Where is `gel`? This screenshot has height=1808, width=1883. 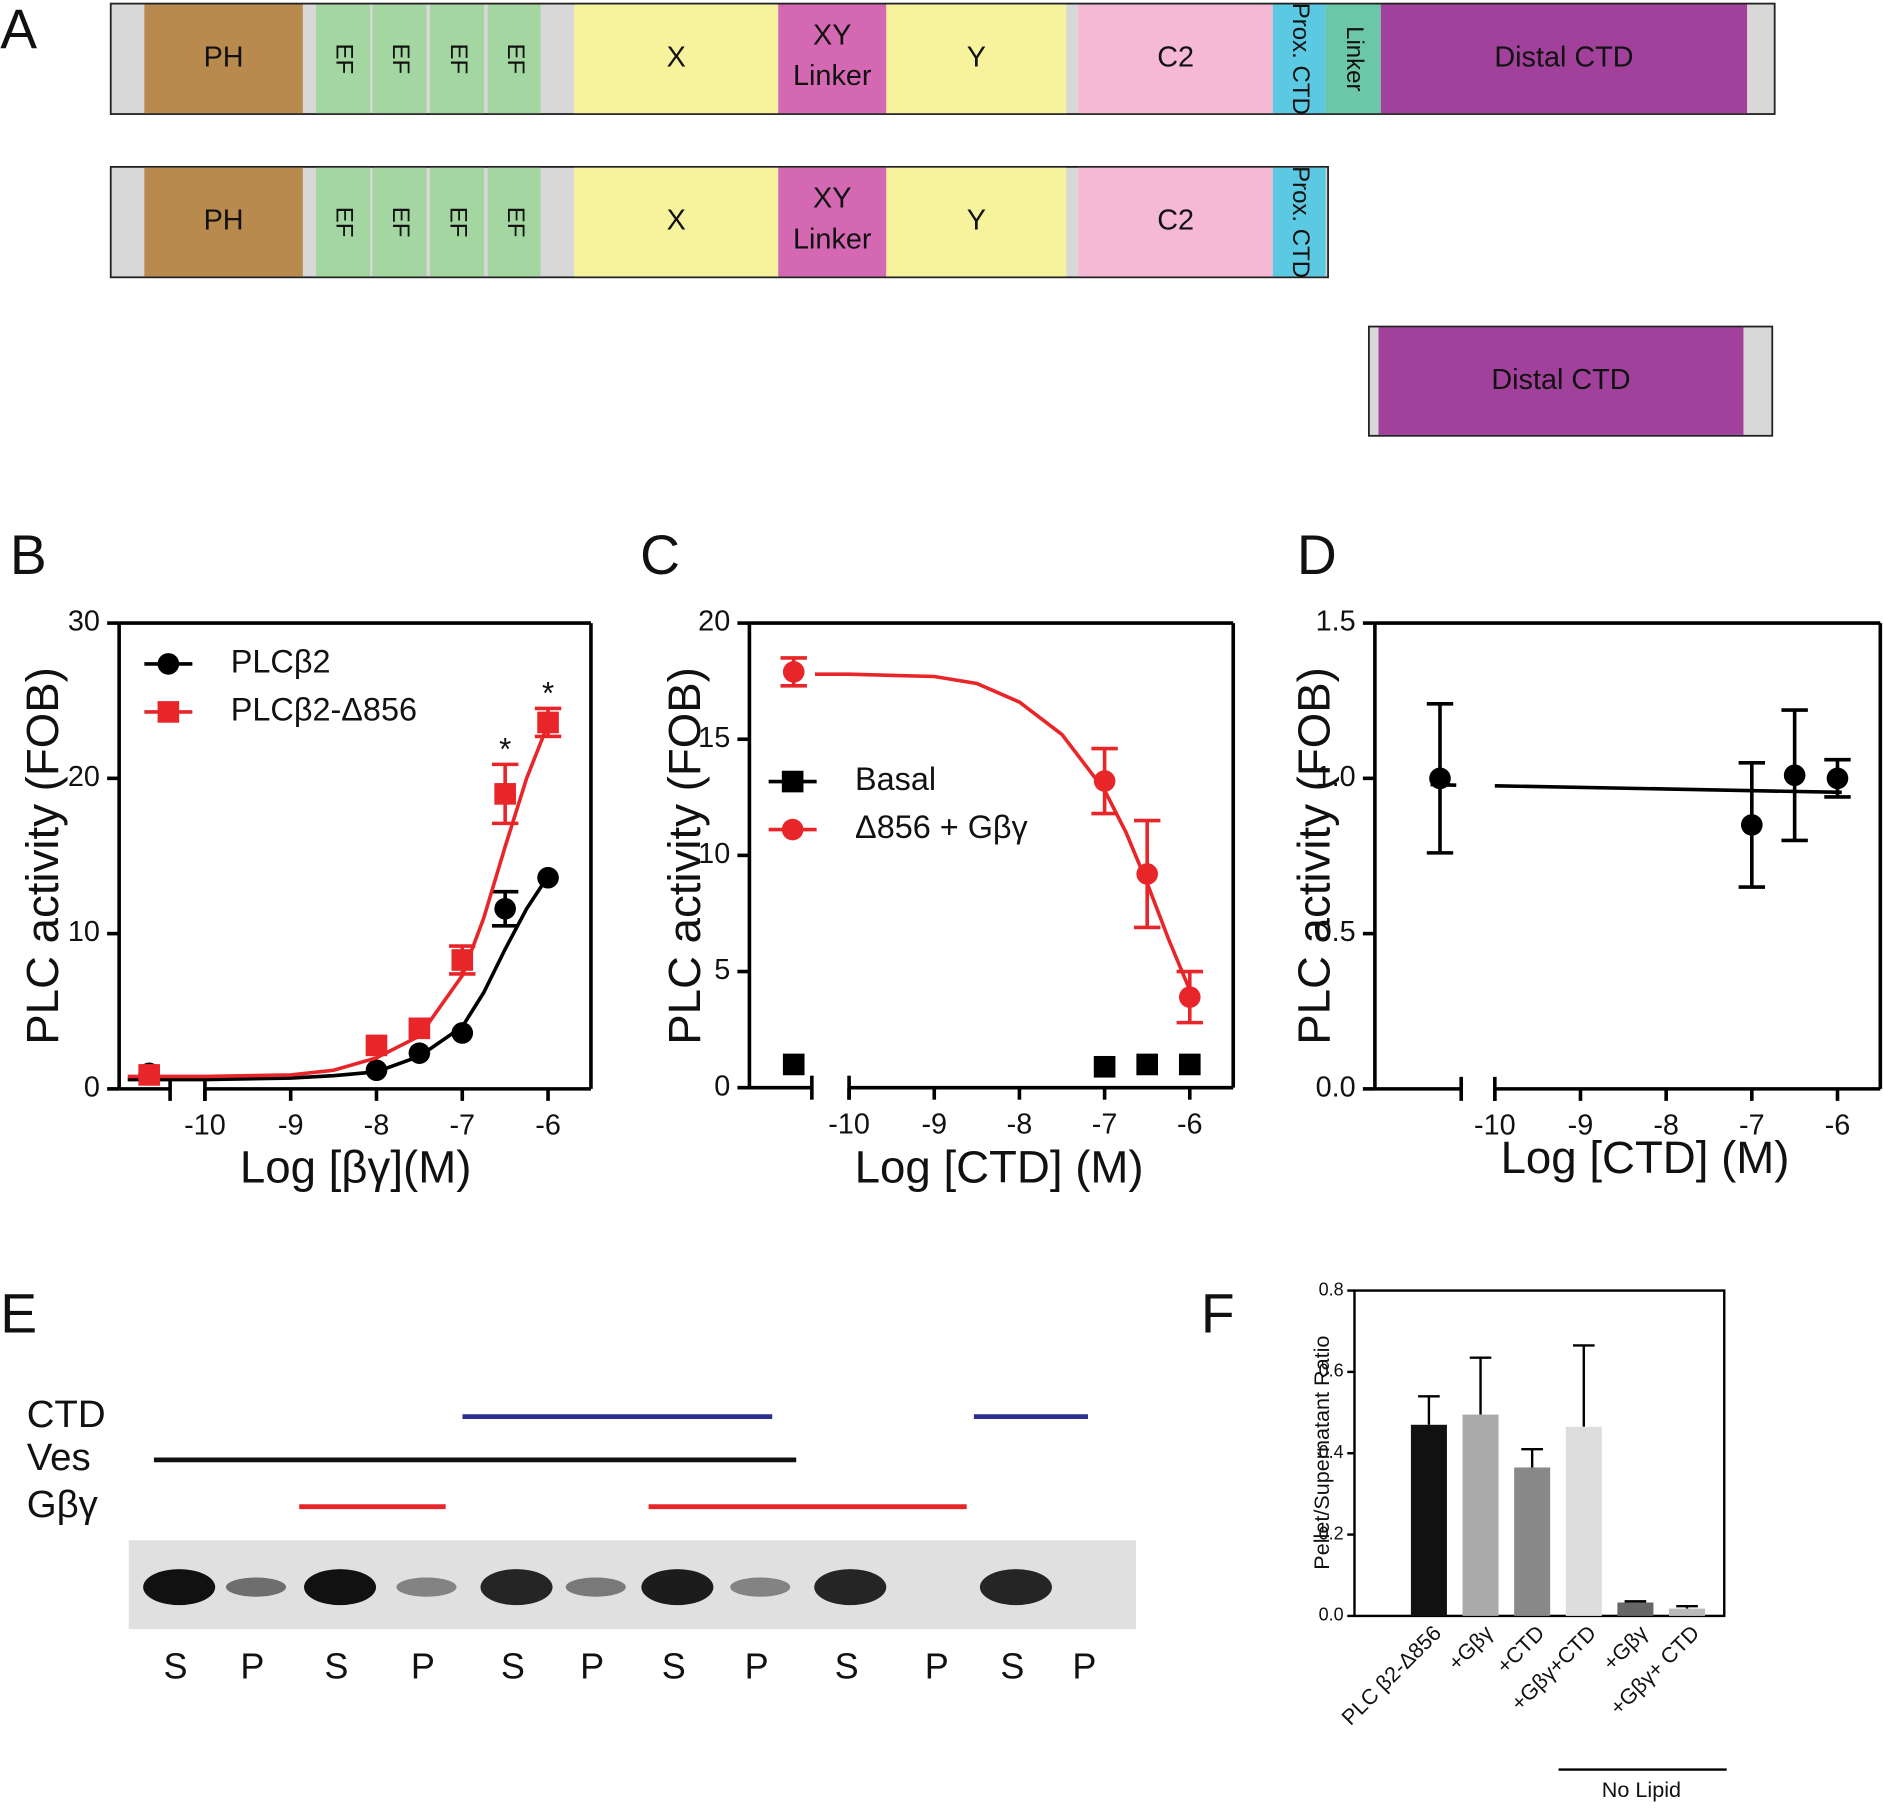 gel is located at coordinates (632, 1585).